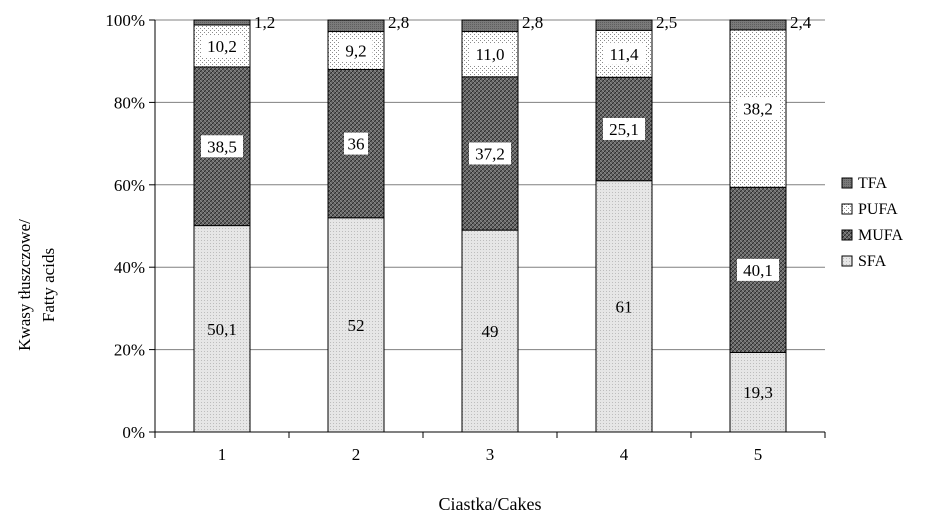 This screenshot has height=519, width=952. Describe the element at coordinates (872, 261) in the screenshot. I see `legend-label-sfa: SFA` at that location.